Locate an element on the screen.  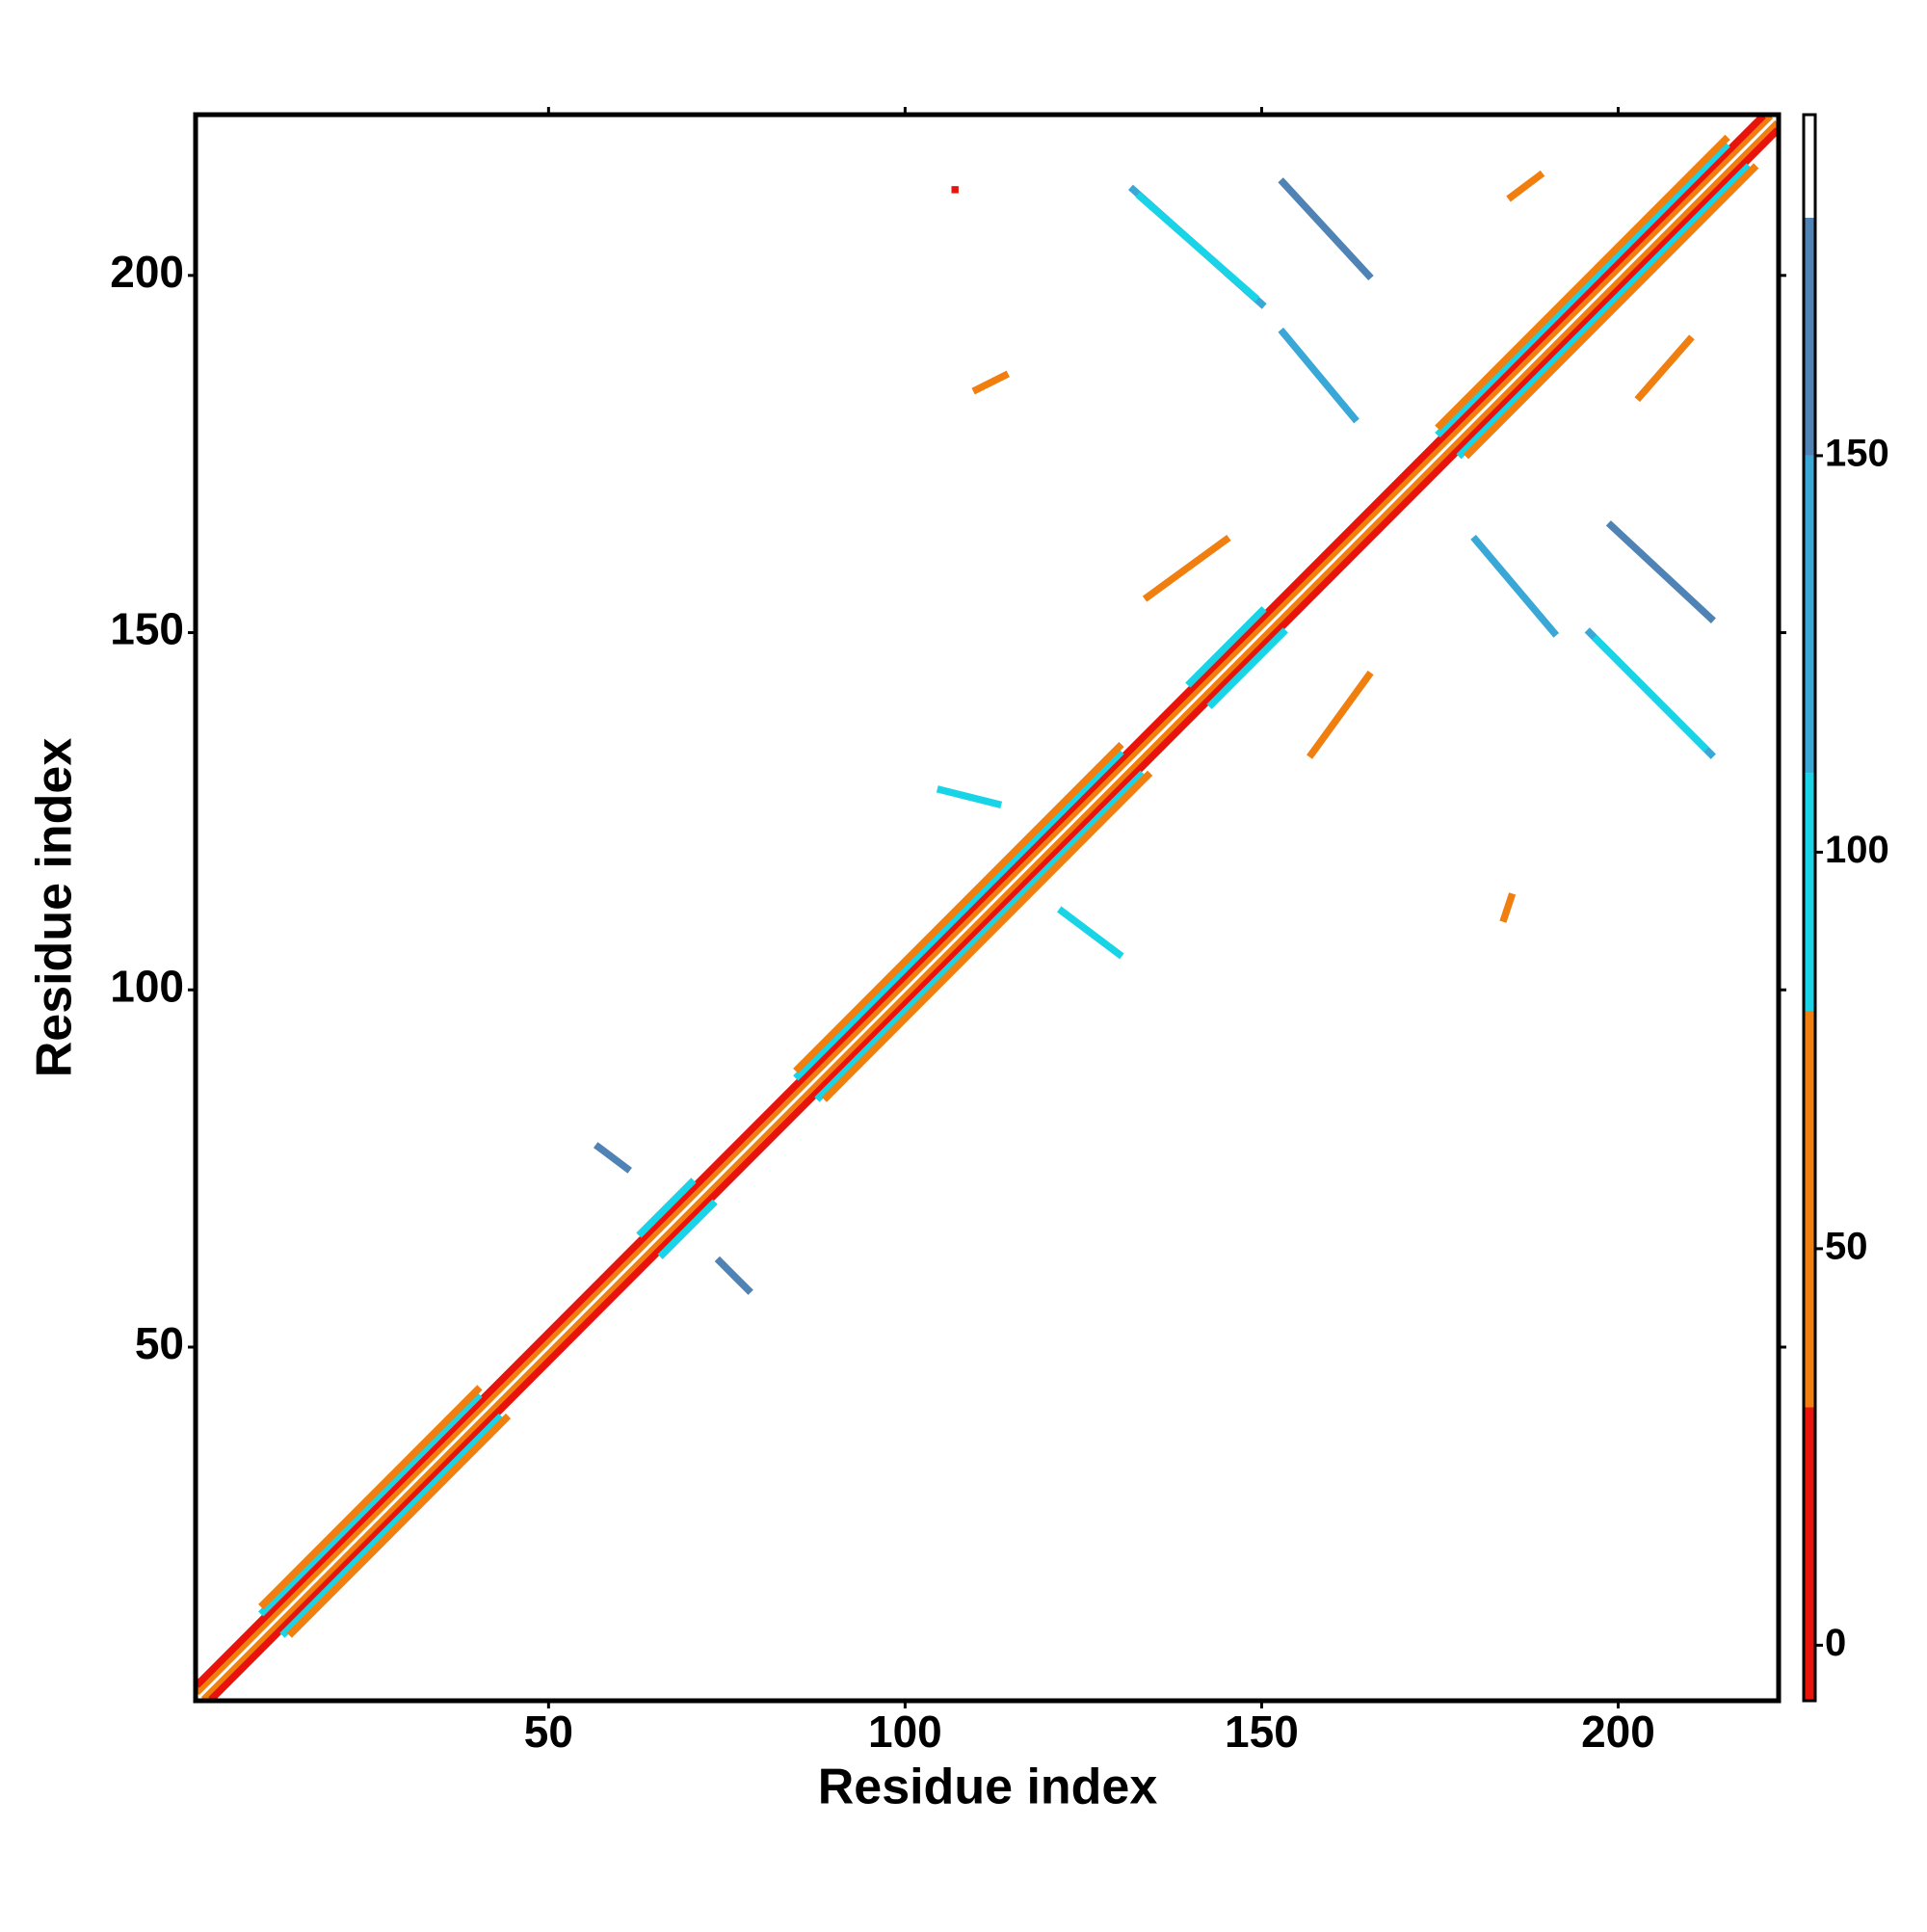
y-tick-label: 200 is located at coordinates (147, 272).